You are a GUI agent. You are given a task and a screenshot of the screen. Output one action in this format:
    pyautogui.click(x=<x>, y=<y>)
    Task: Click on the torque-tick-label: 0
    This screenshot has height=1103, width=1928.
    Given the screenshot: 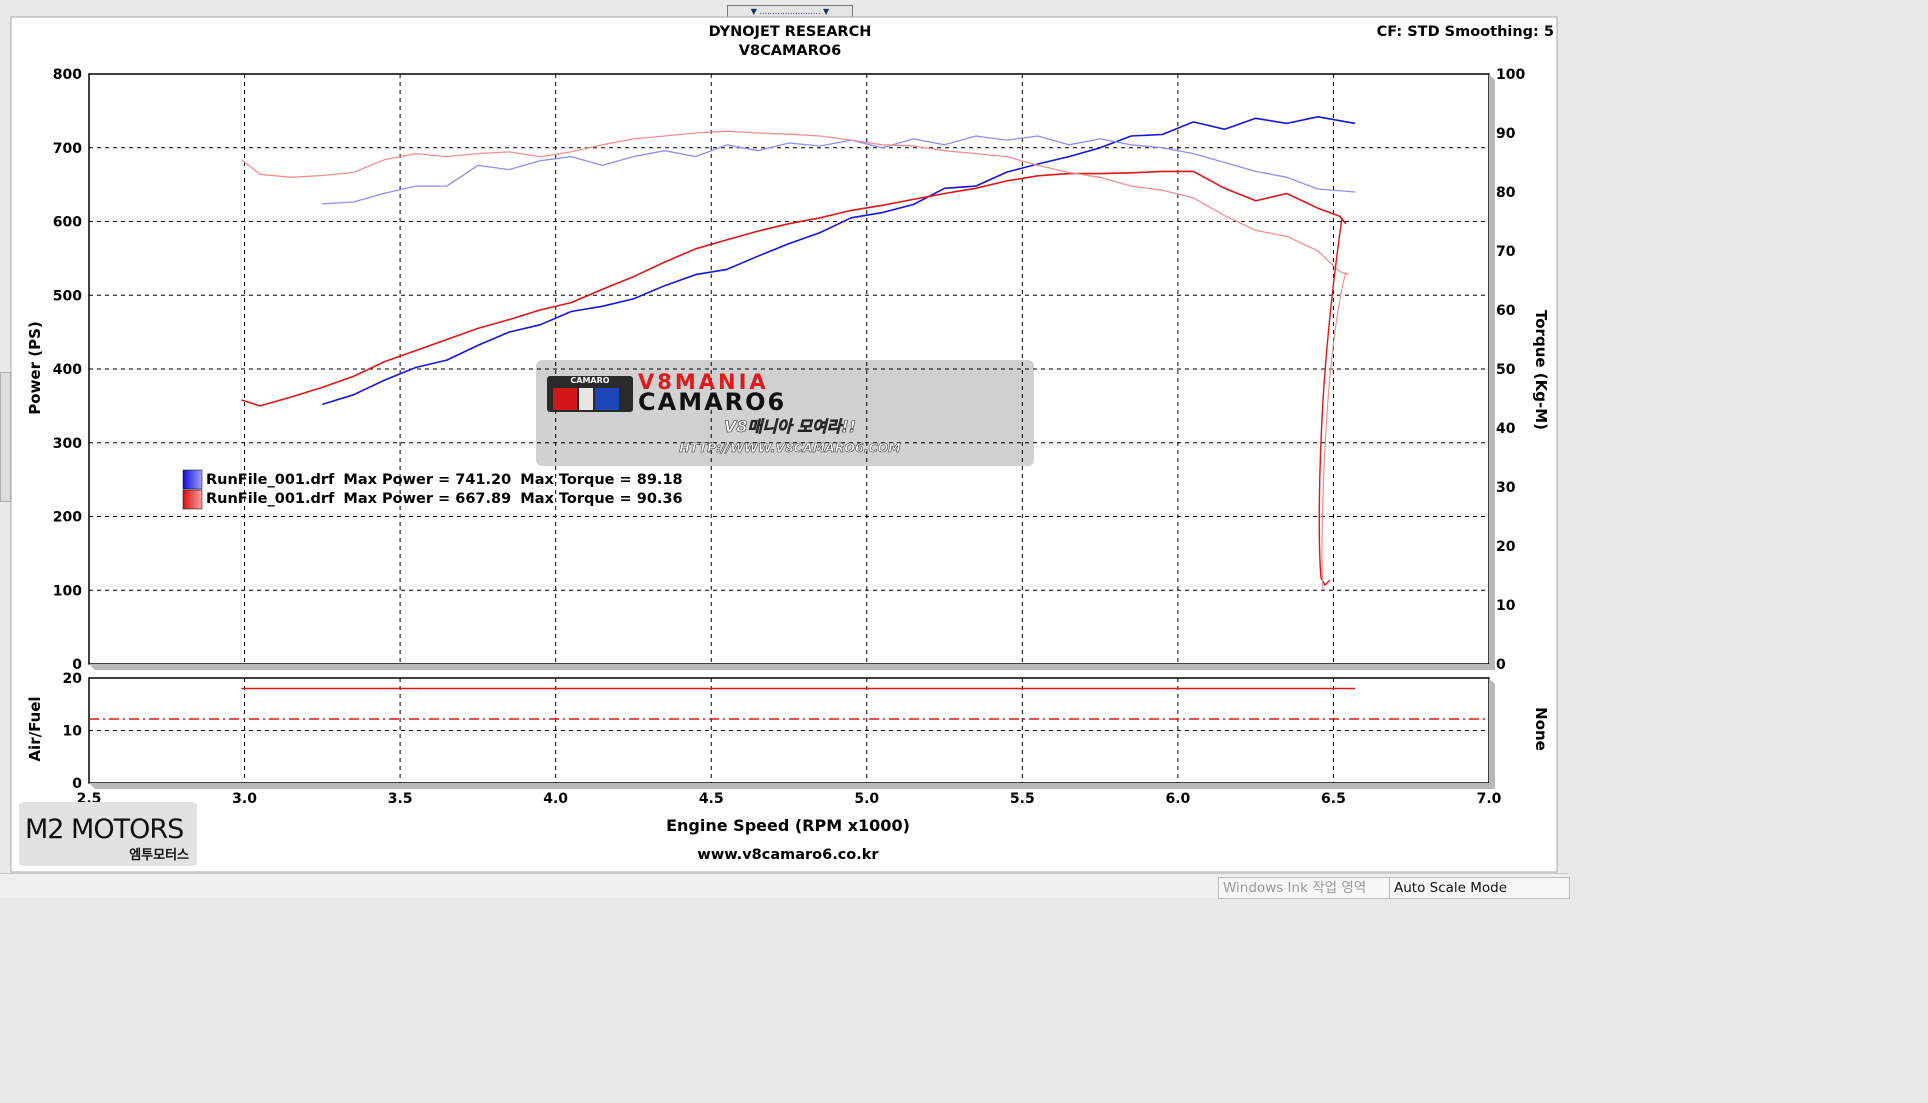 What is the action you would take?
    pyautogui.click(x=1501, y=665)
    